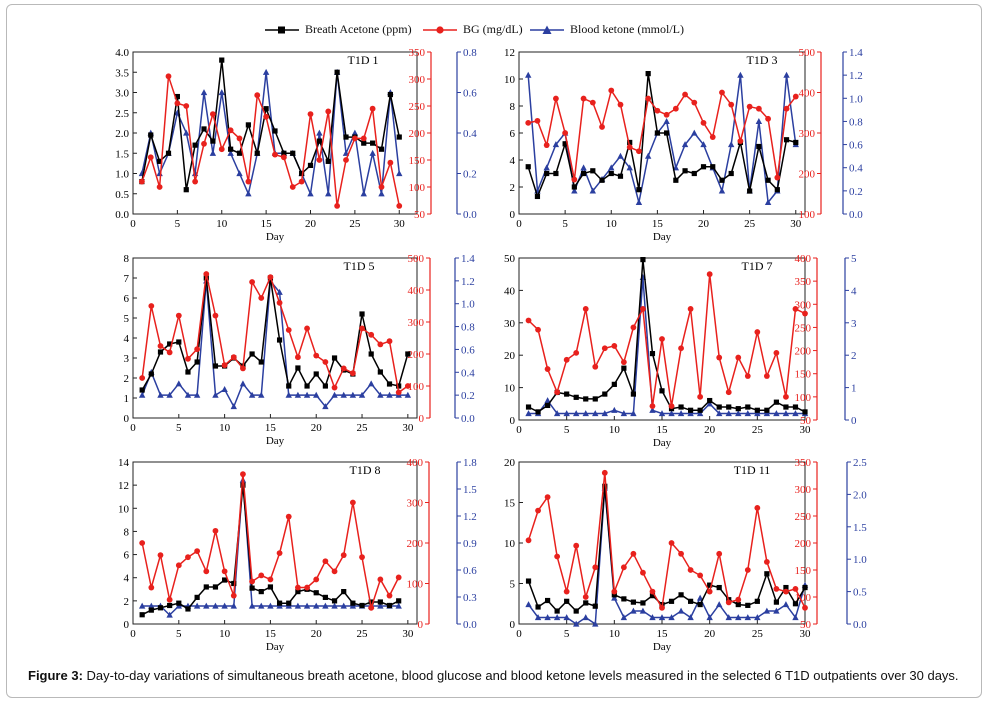  I want to click on y-mid-tick-label: 250, so click(417, 107).